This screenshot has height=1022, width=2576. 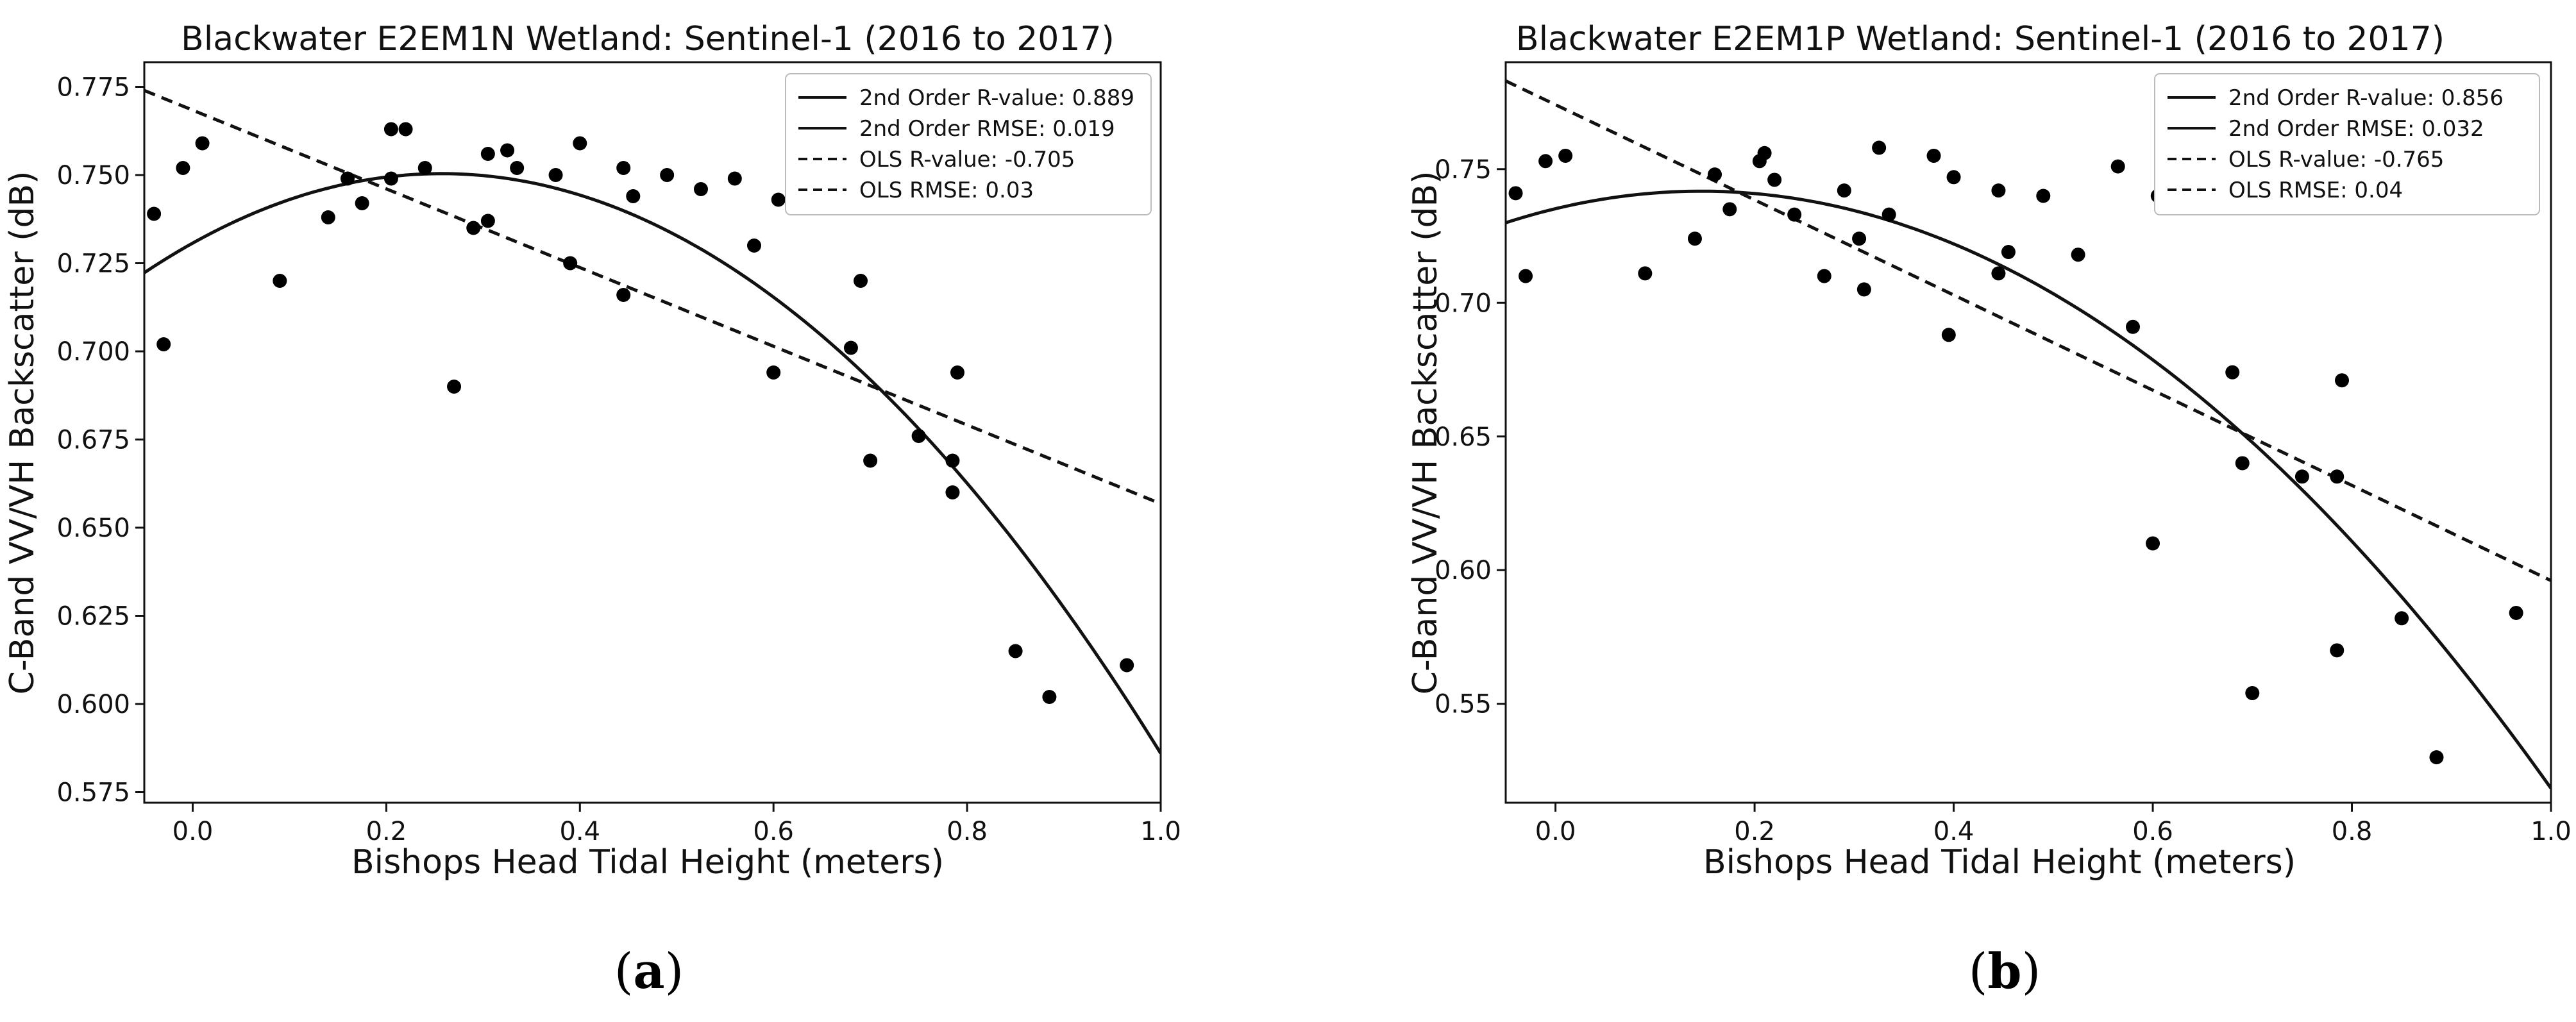 What do you see at coordinates (647, 862) in the screenshot?
I see `x-axis-label: Bishops Head Tidal Height (meters)` at bounding box center [647, 862].